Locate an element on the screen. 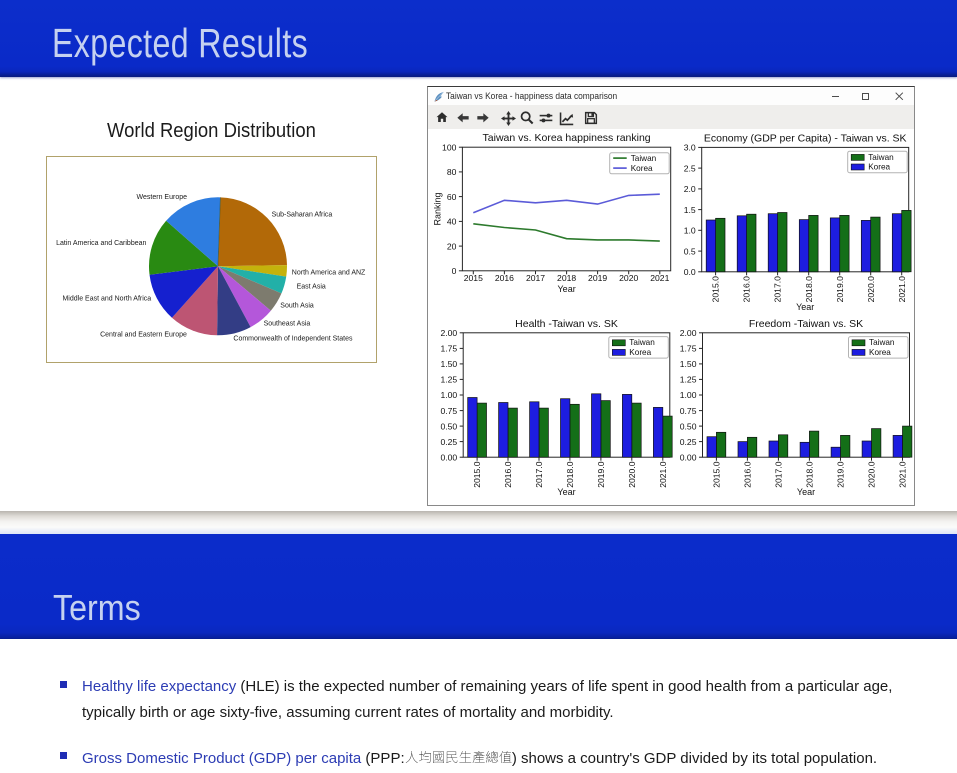 The width and height of the screenshot is (957, 773). svg-text: 0.5 is located at coordinates (690, 251).